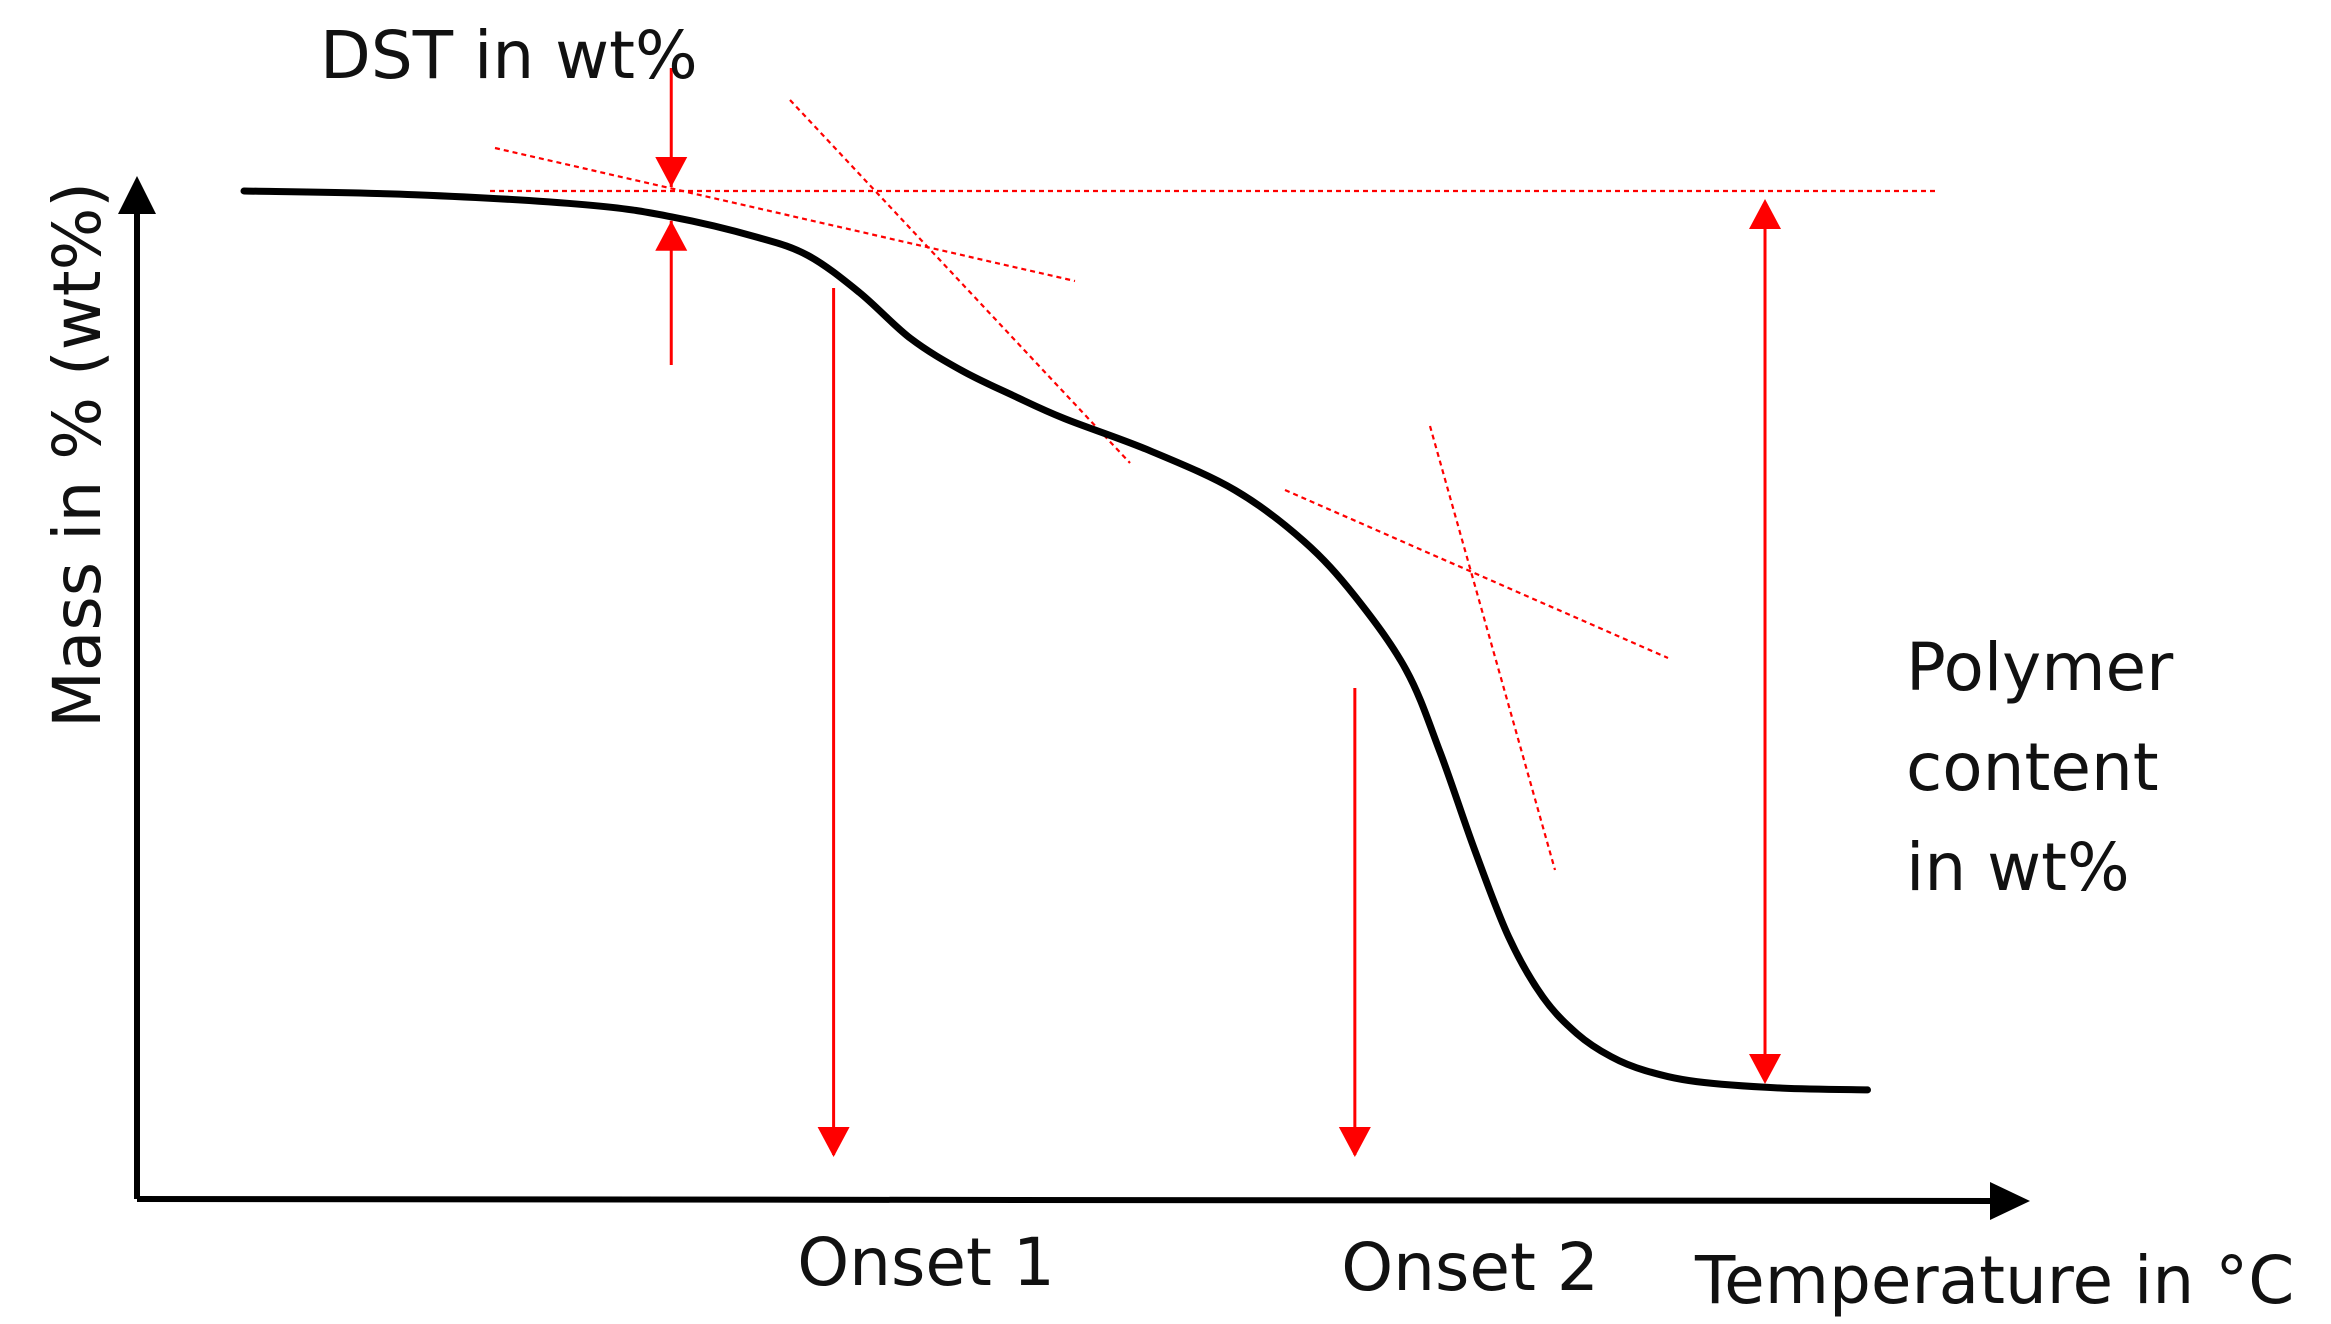  I want to click on onset2-label: Onset 2, so click(1470, 1267).